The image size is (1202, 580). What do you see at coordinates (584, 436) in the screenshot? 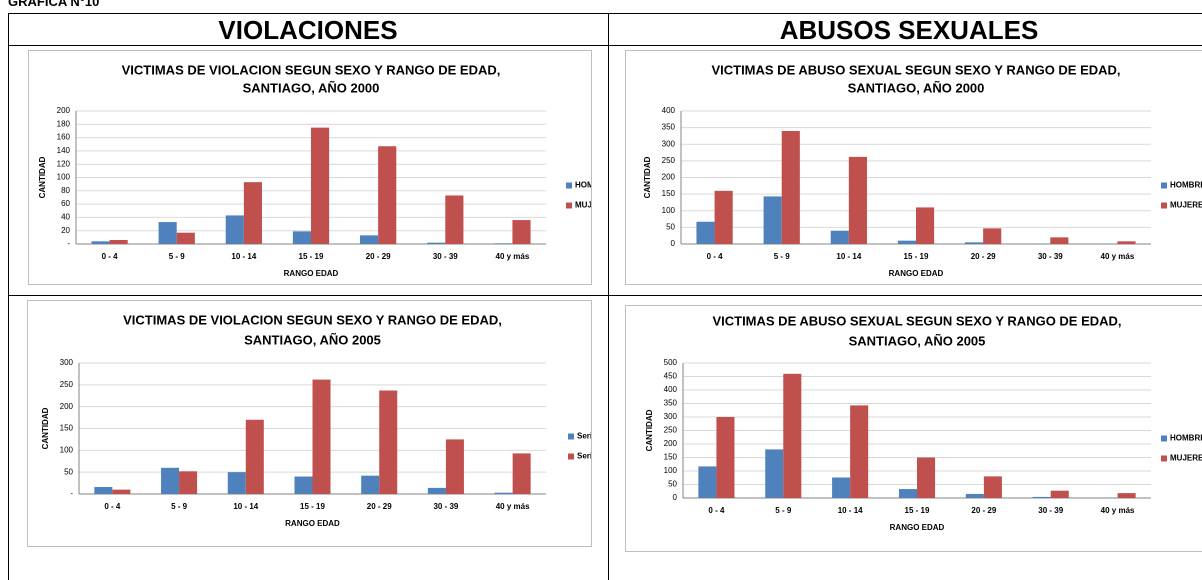
I see `legend-label: Series1` at bounding box center [584, 436].